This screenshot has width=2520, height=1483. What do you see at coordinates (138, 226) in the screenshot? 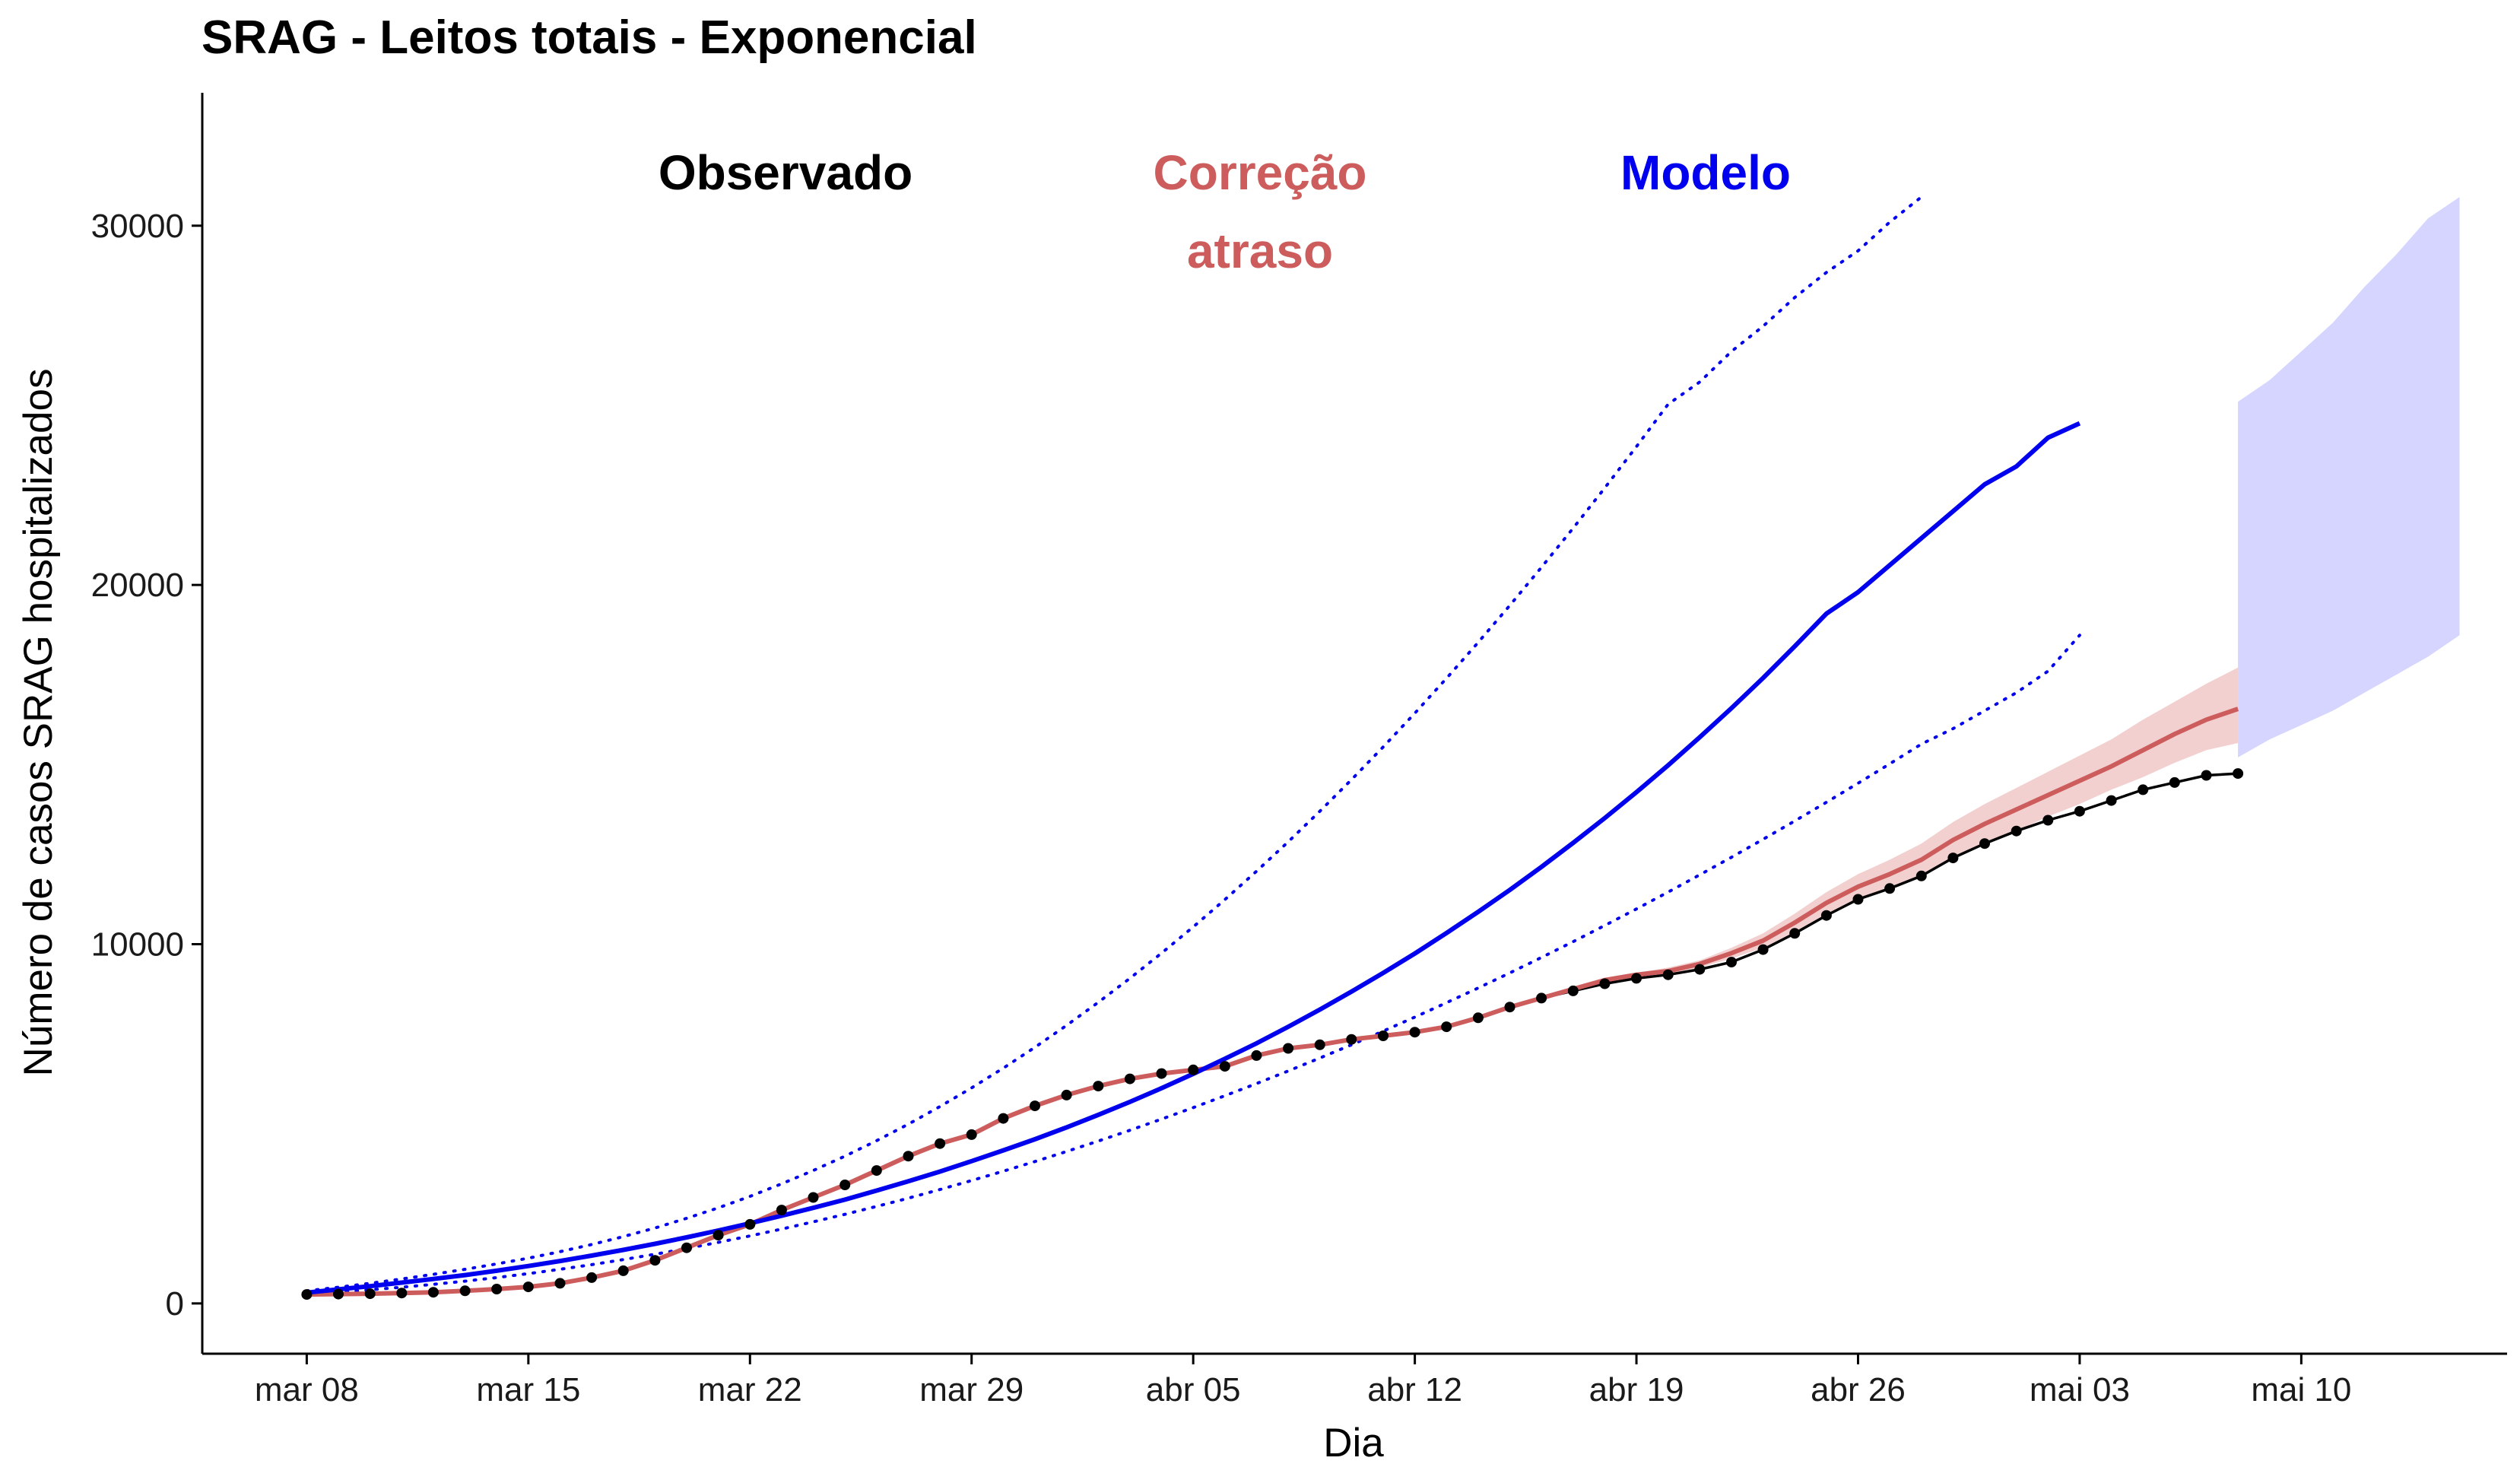
I see `y-tick-label: 30000` at bounding box center [138, 226].